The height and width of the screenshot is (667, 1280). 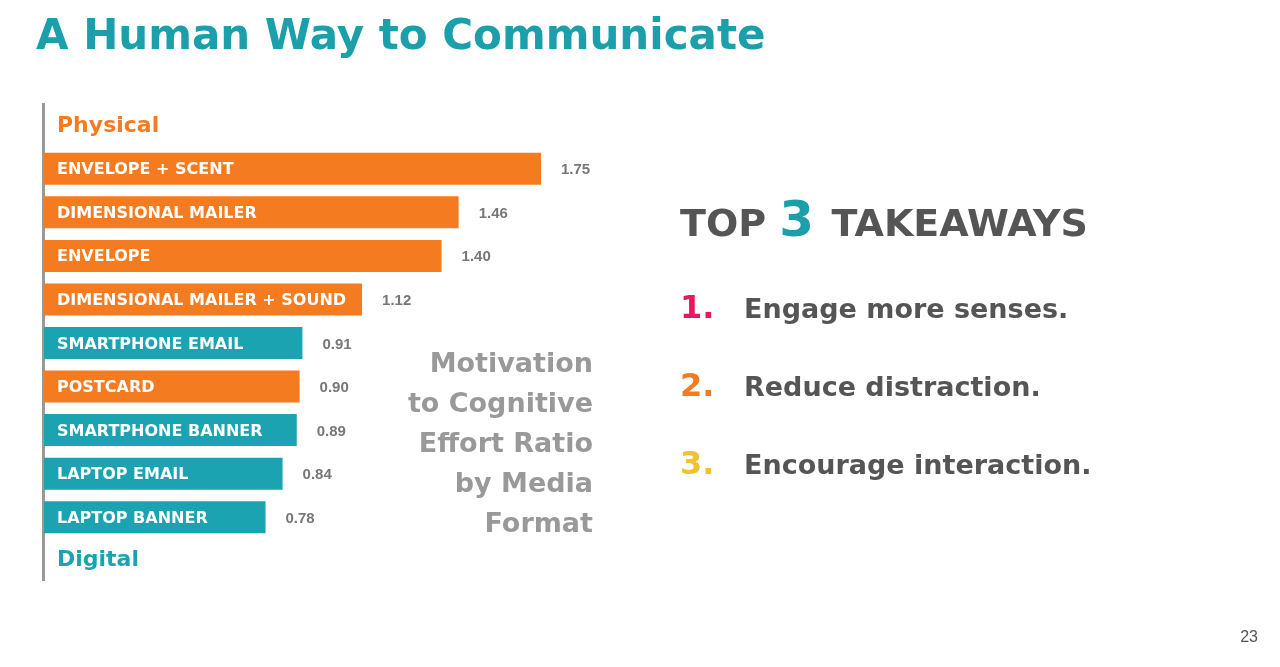 I want to click on y-tick-label: DIMENSIONAL MAILER + SOUND, so click(x=202, y=299).